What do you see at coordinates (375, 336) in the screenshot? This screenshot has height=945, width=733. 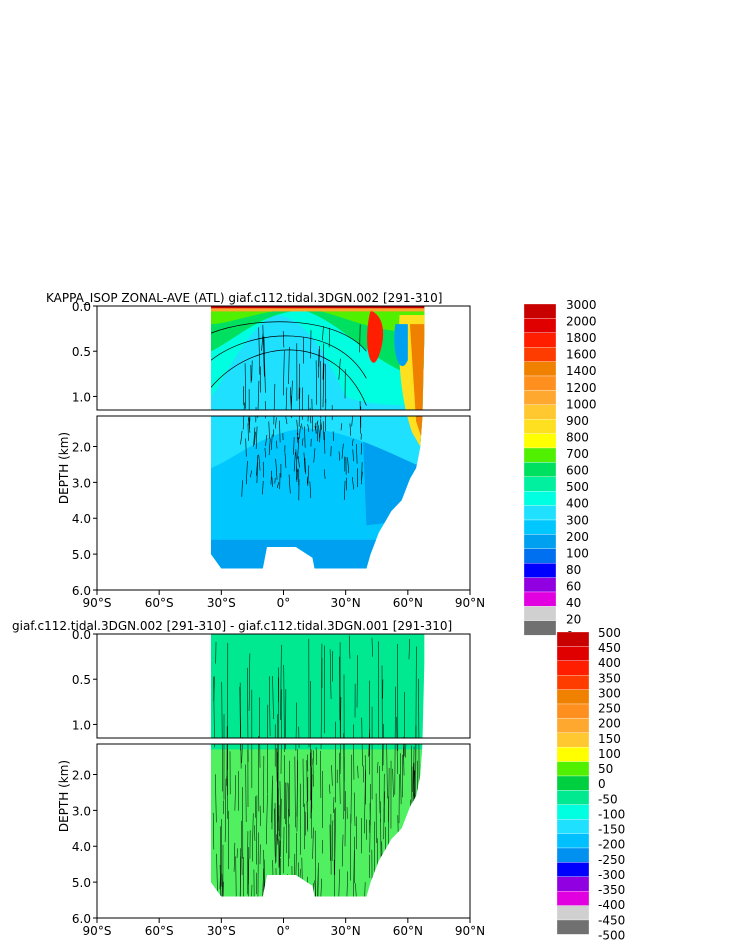 I see `field-red-patch` at bounding box center [375, 336].